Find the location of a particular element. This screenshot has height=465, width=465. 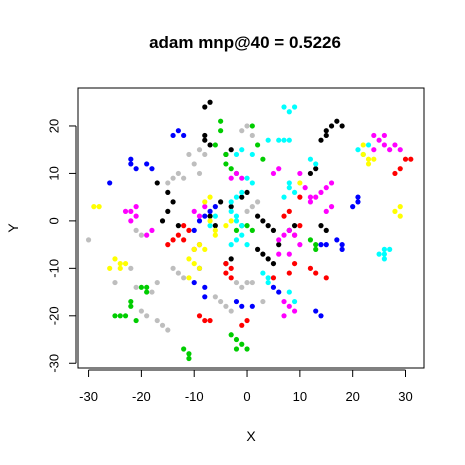

y-tick-label: 20 is located at coordinates (54, 126).